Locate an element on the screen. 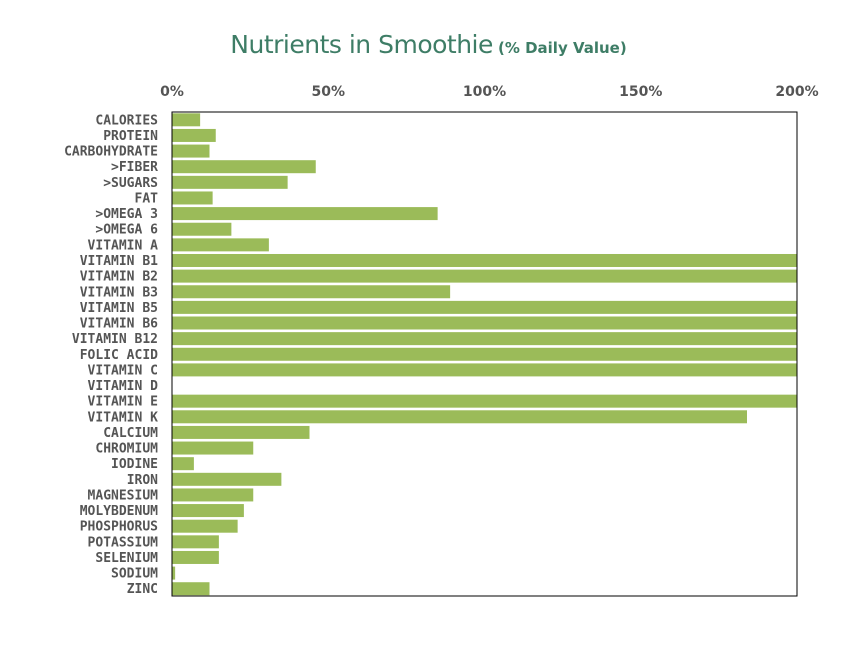 The width and height of the screenshot is (857, 645). chart-title: Nutrients in Smoothie (% Daily Value) is located at coordinates (428, 44).